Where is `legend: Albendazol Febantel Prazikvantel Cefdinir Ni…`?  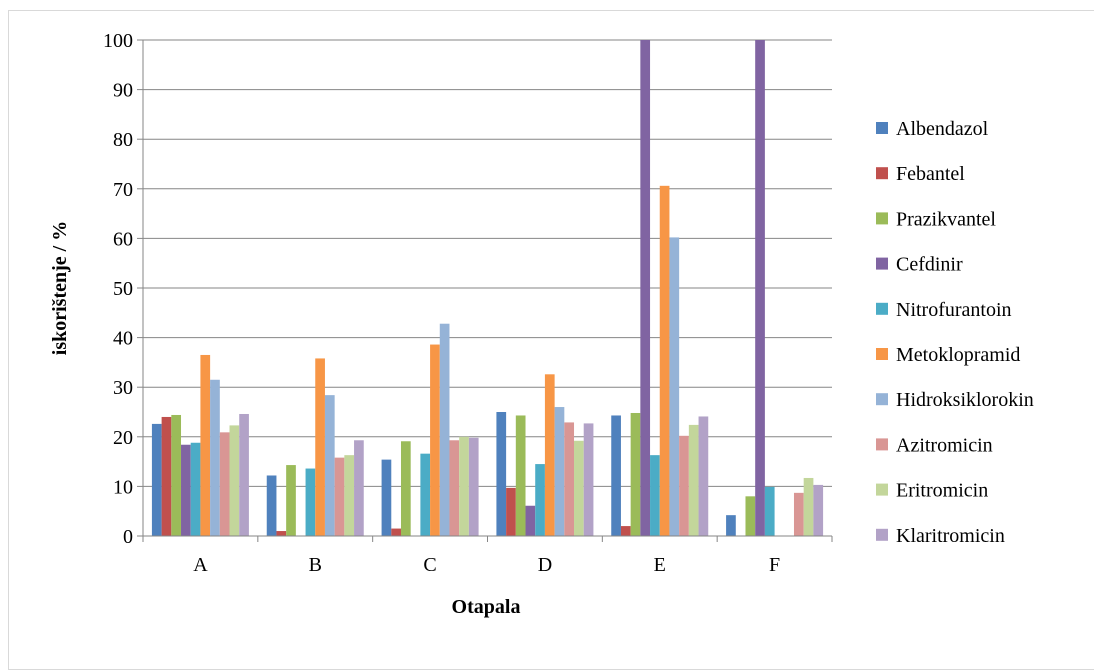
legend: Albendazol Febantel Prazikvantel Cefdinir Ni… is located at coordinates (955, 332).